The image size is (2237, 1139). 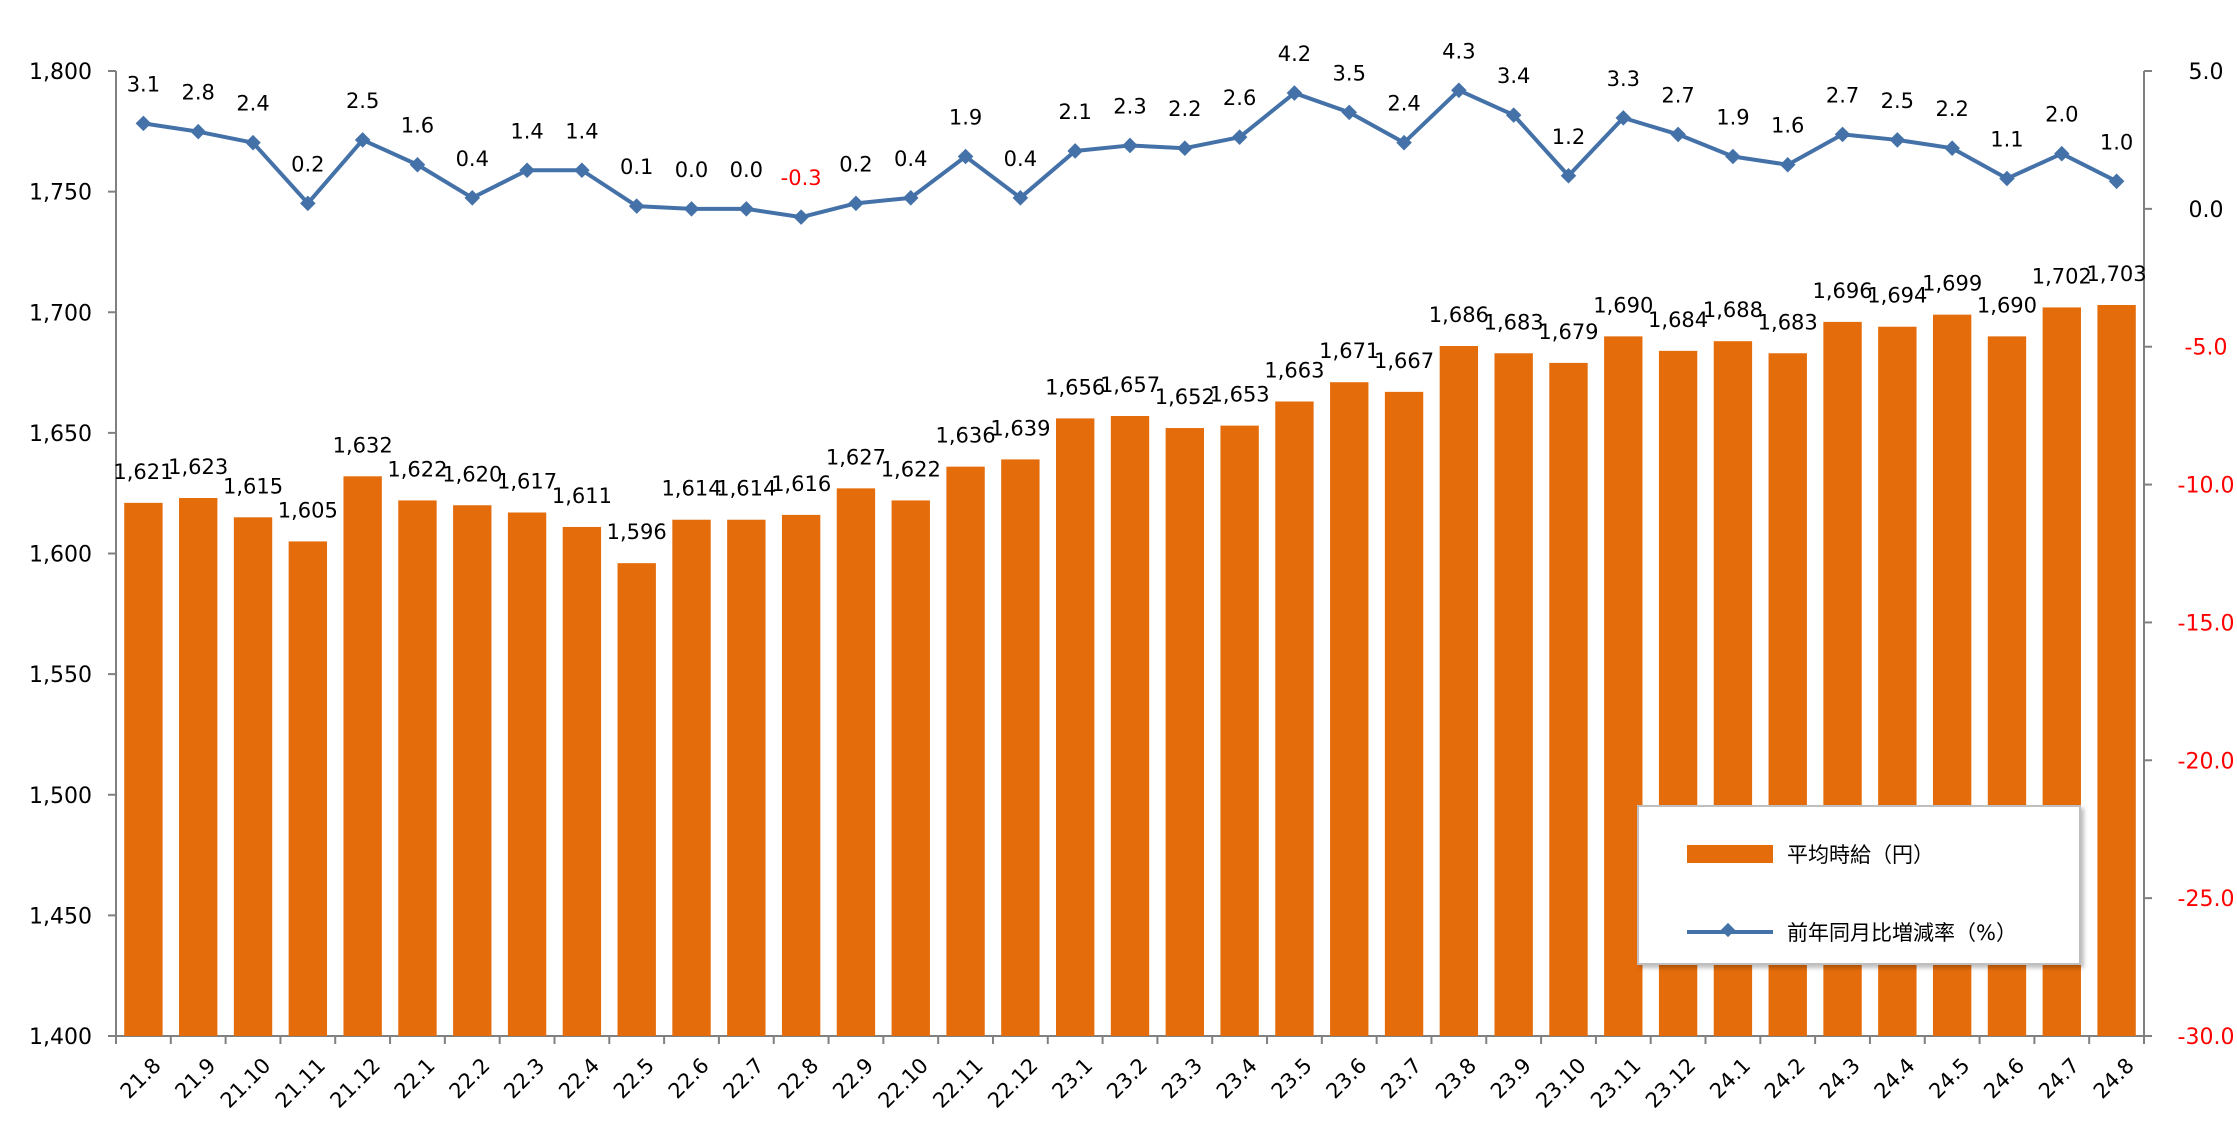 I want to click on legend: 平均時給（円） 前年同月比増減率（%）, so click(x=1859, y=885).